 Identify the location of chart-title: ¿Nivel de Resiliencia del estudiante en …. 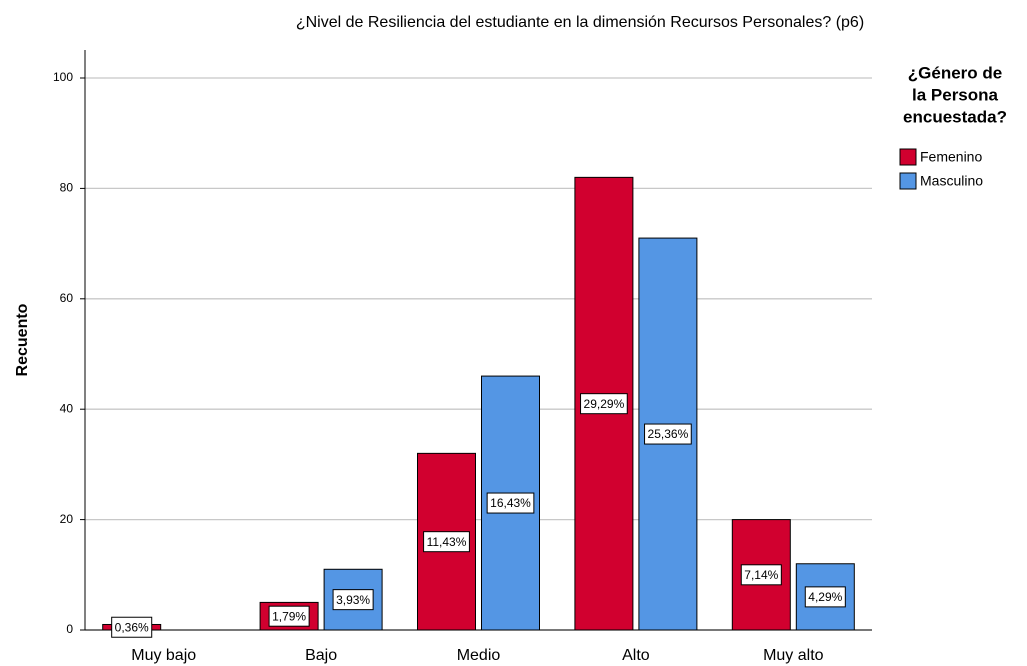
(580, 22).